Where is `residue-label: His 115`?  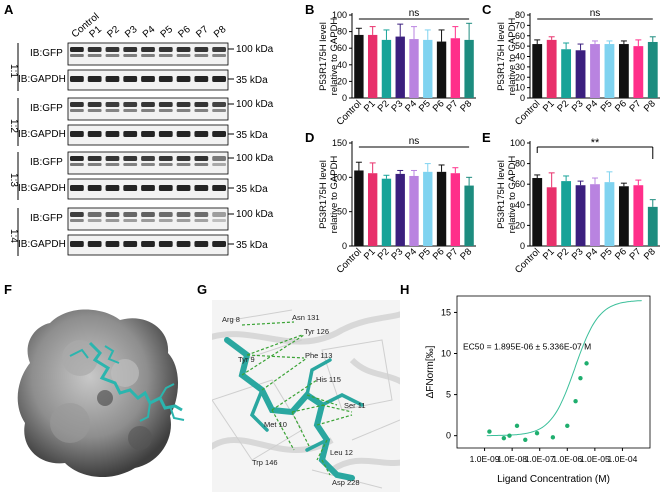
residue-label: His 115 is located at coordinates (328, 379).